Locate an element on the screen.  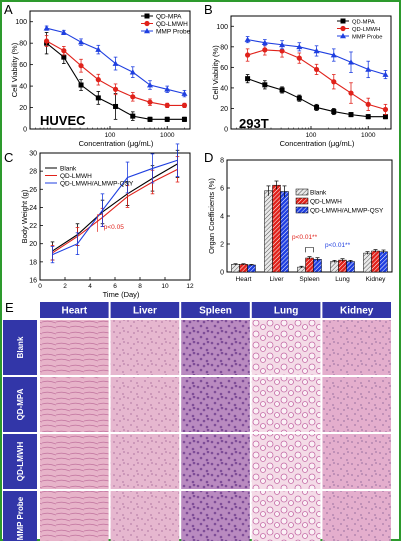
annotation-huvec: HUVEC is located at coordinates (63, 120).